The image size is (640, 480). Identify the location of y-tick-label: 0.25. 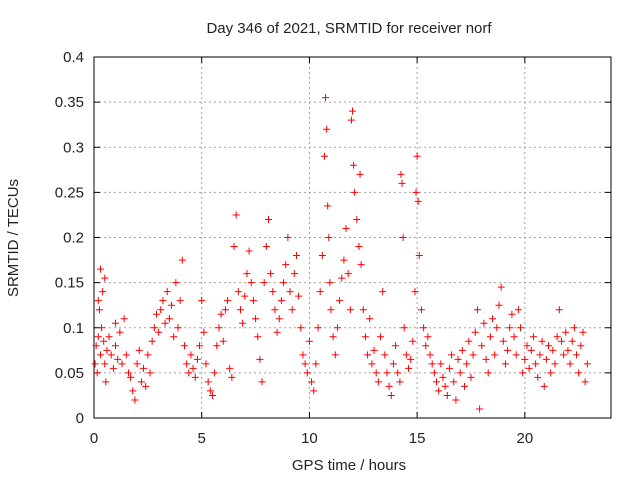
(69, 192).